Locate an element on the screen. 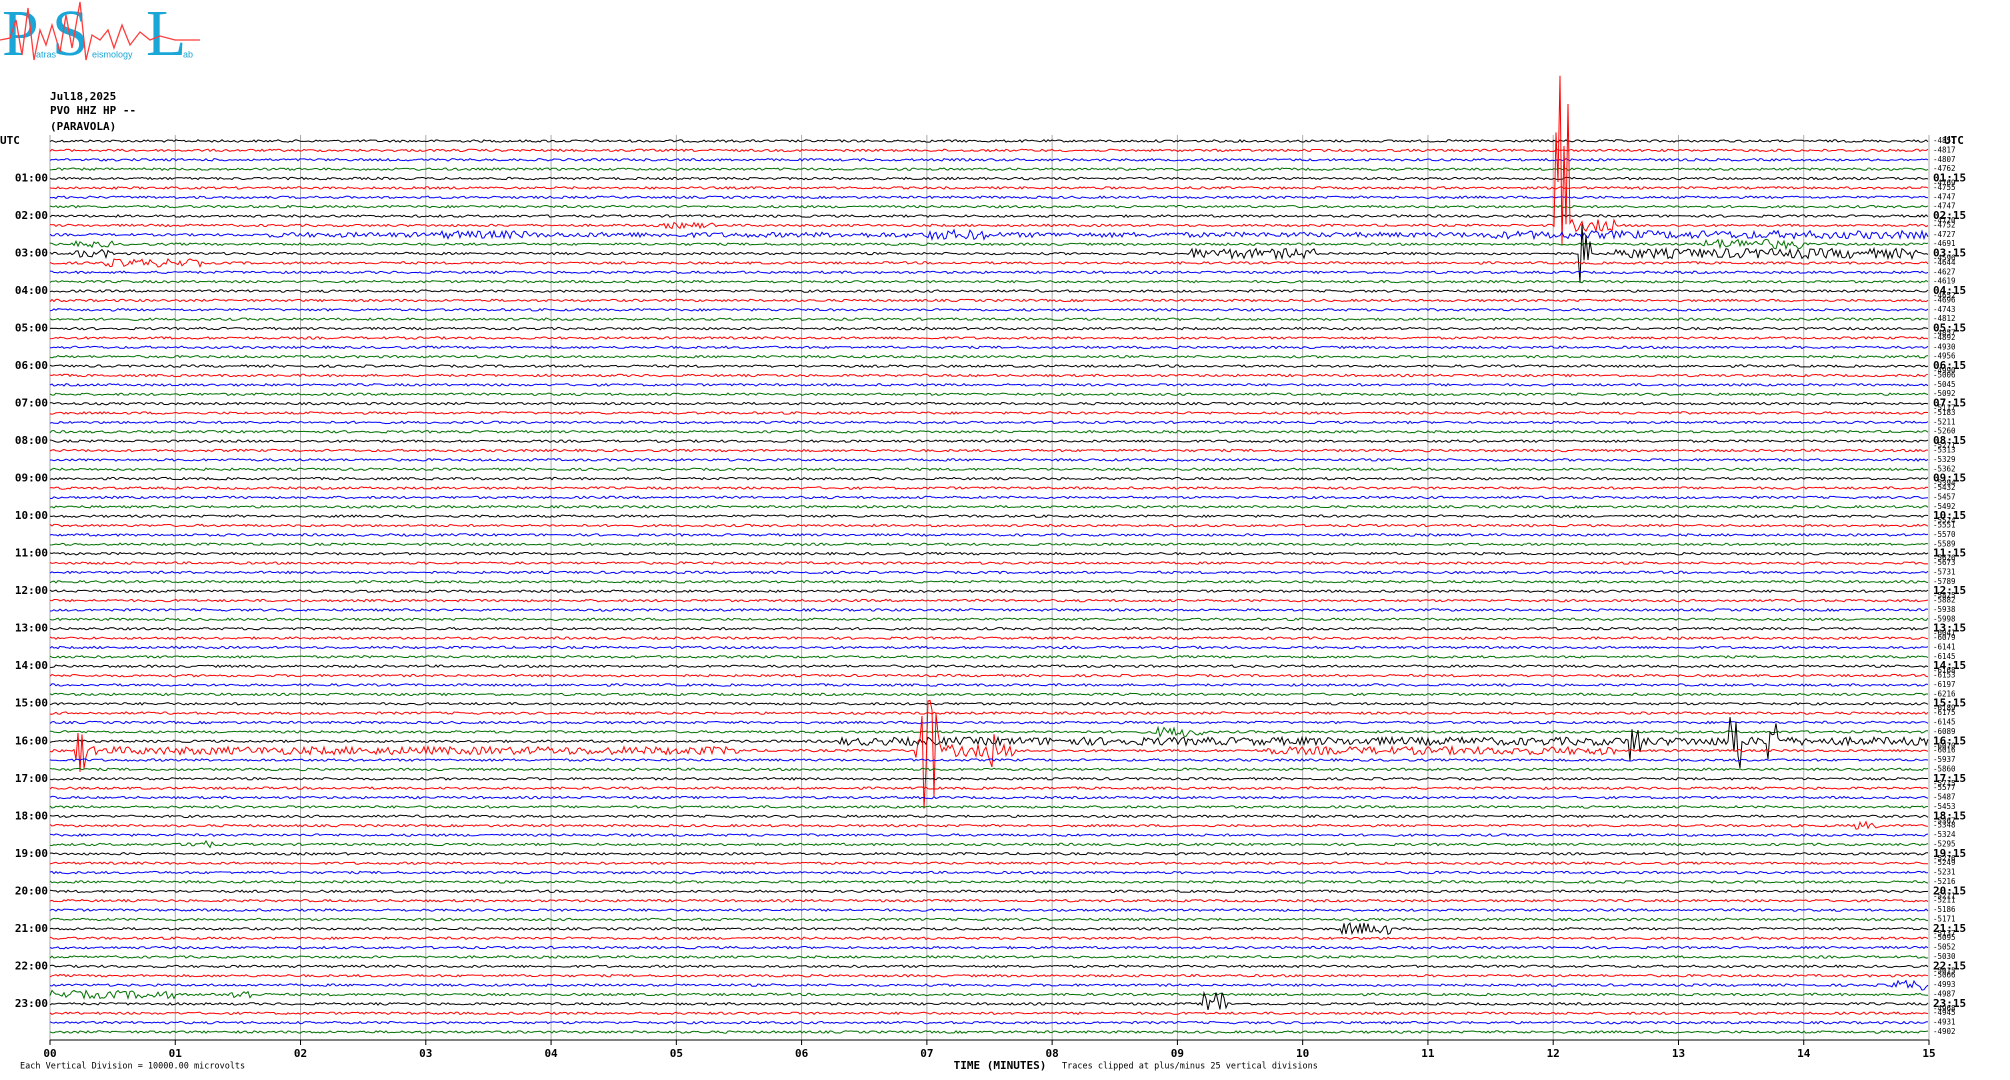 Image resolution: width=2010 pixels, height=1080 pixels. left-time-label: 02:00 is located at coordinates (31, 215).